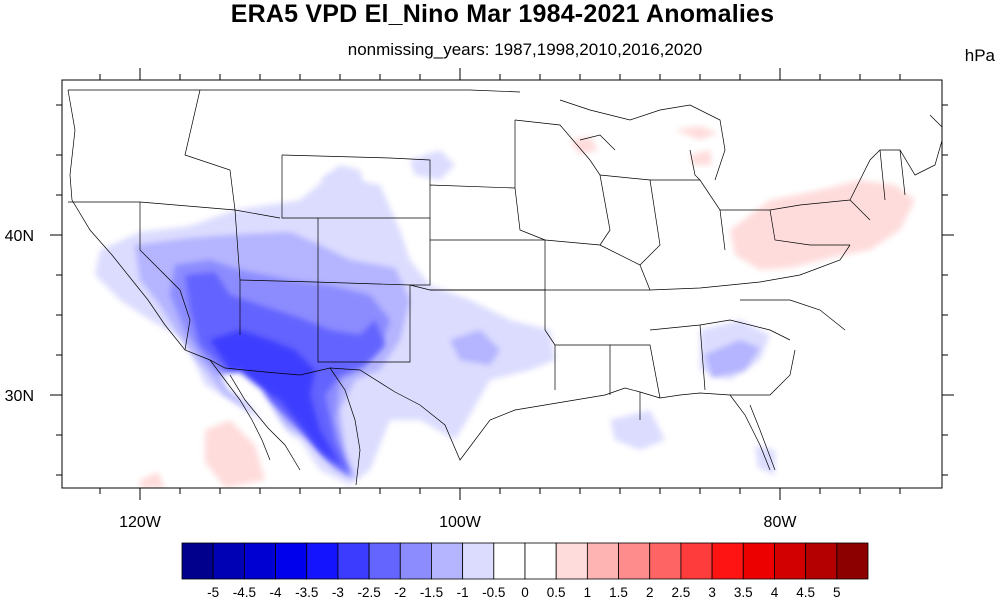 This screenshot has width=1005, height=603. I want to click on colorbar-label: -4.5, so click(244, 592).